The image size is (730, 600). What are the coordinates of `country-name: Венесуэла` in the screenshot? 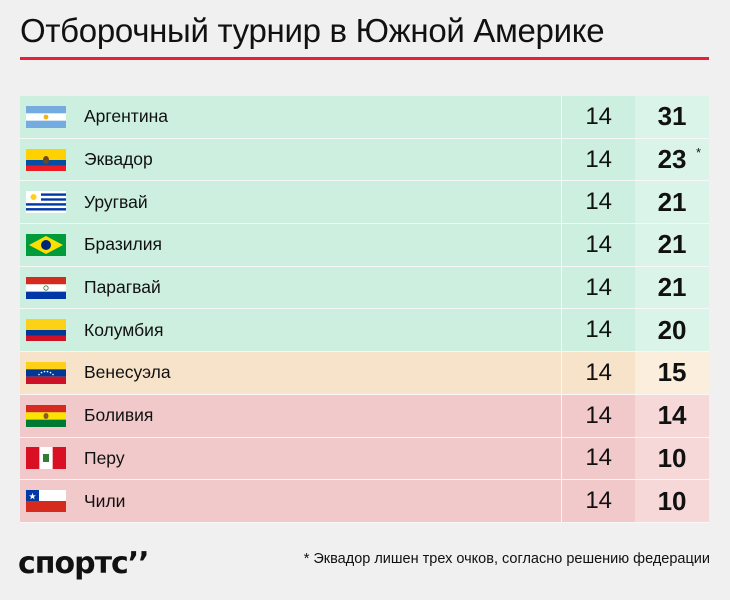 It's located at (127, 372).